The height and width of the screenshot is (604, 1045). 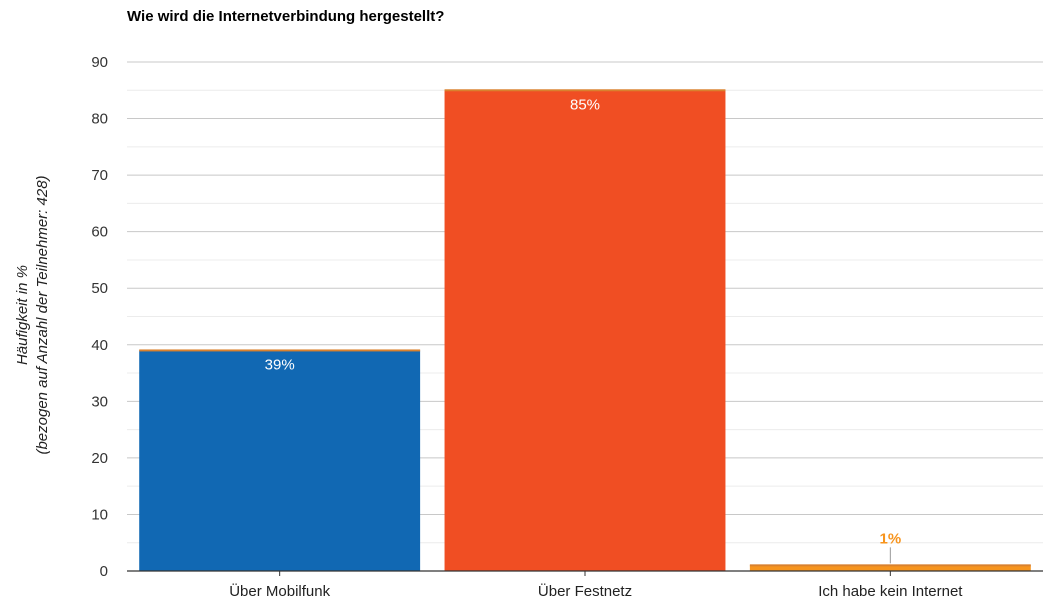 I want to click on y-tick-label: 40, so click(x=99, y=345).